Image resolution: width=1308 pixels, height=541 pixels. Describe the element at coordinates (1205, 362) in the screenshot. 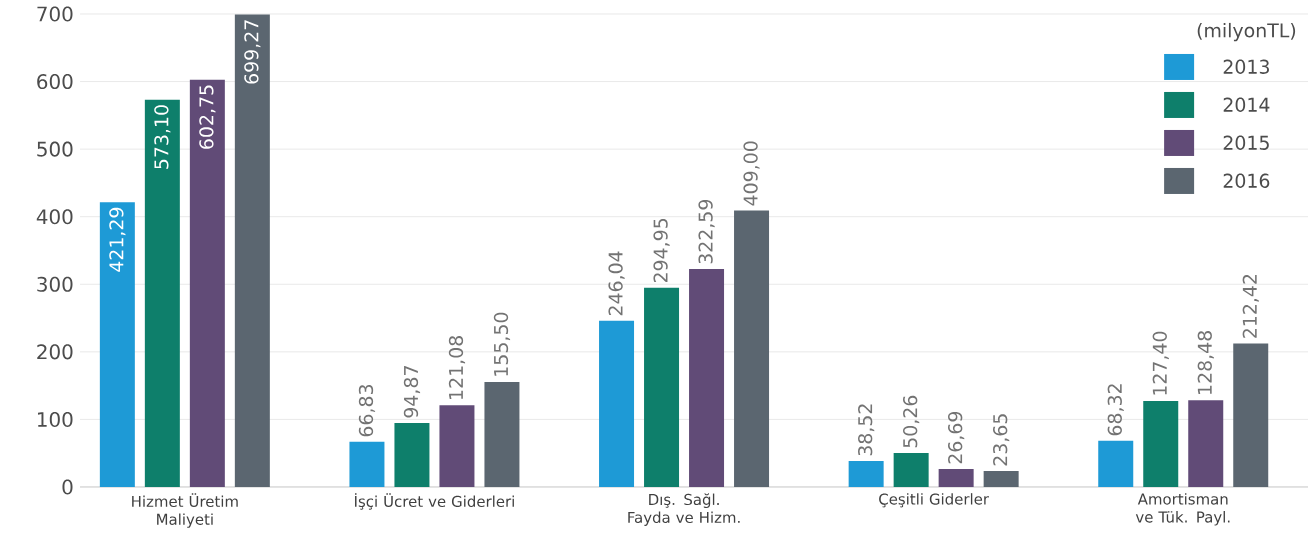

I see `data-label: 128,48` at that location.